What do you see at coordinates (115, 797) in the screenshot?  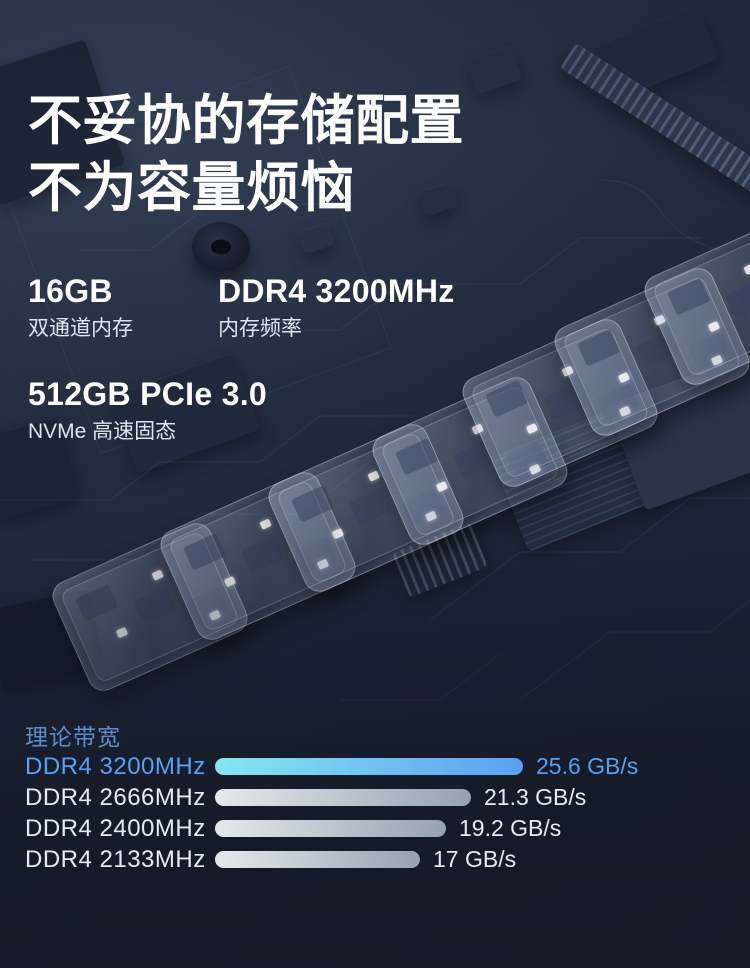 I see `chart-row-label: DDR4 2666MHz` at bounding box center [115, 797].